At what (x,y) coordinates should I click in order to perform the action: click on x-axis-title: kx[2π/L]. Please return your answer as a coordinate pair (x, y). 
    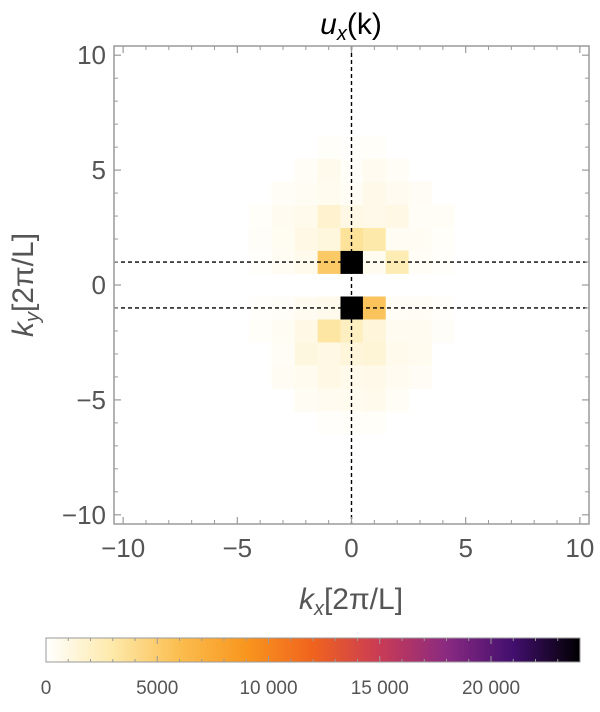
    Looking at the image, I should click on (351, 601).